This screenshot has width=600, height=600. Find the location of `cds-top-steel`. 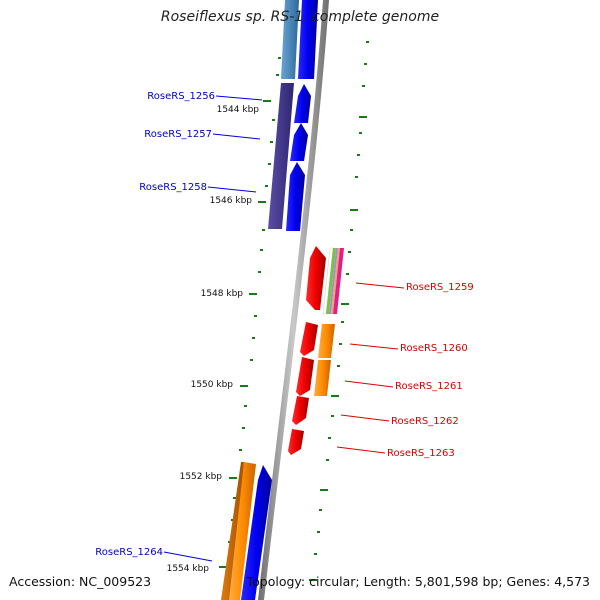

cds-top-steel is located at coordinates (290, 39).